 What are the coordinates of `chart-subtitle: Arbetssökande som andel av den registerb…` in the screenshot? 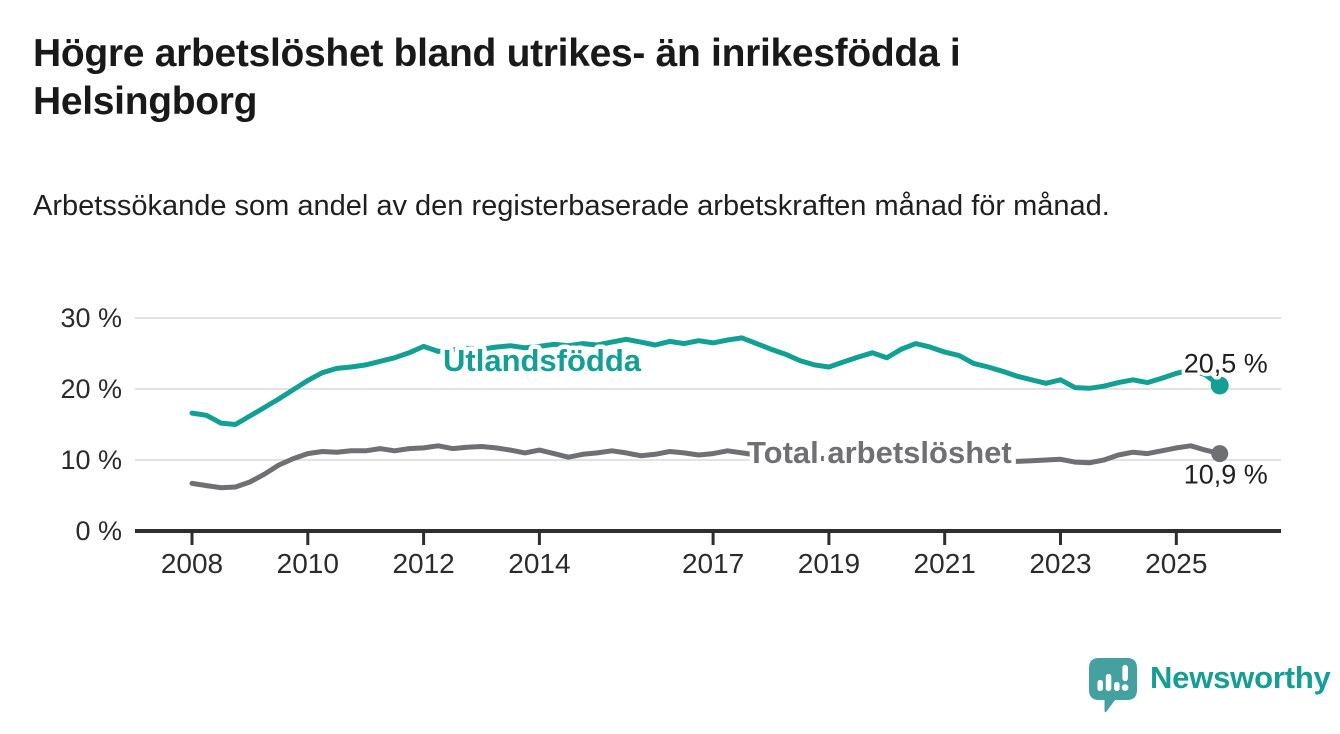 It's located at (571, 206).